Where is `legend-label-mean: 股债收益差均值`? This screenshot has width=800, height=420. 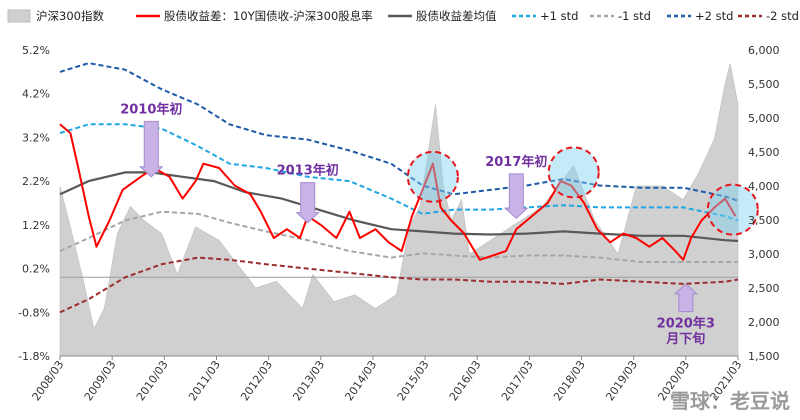 legend-label-mean: 股债收益差均值 is located at coordinates (456, 16).